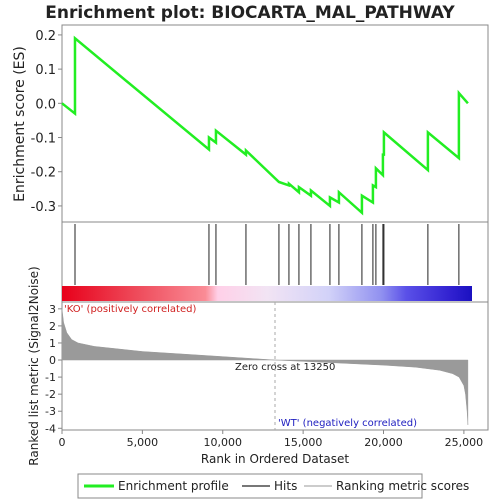 Image resolution: width=500 pixels, height=500 pixels. I want to click on y-tick-label: 0.0, so click(45, 104).